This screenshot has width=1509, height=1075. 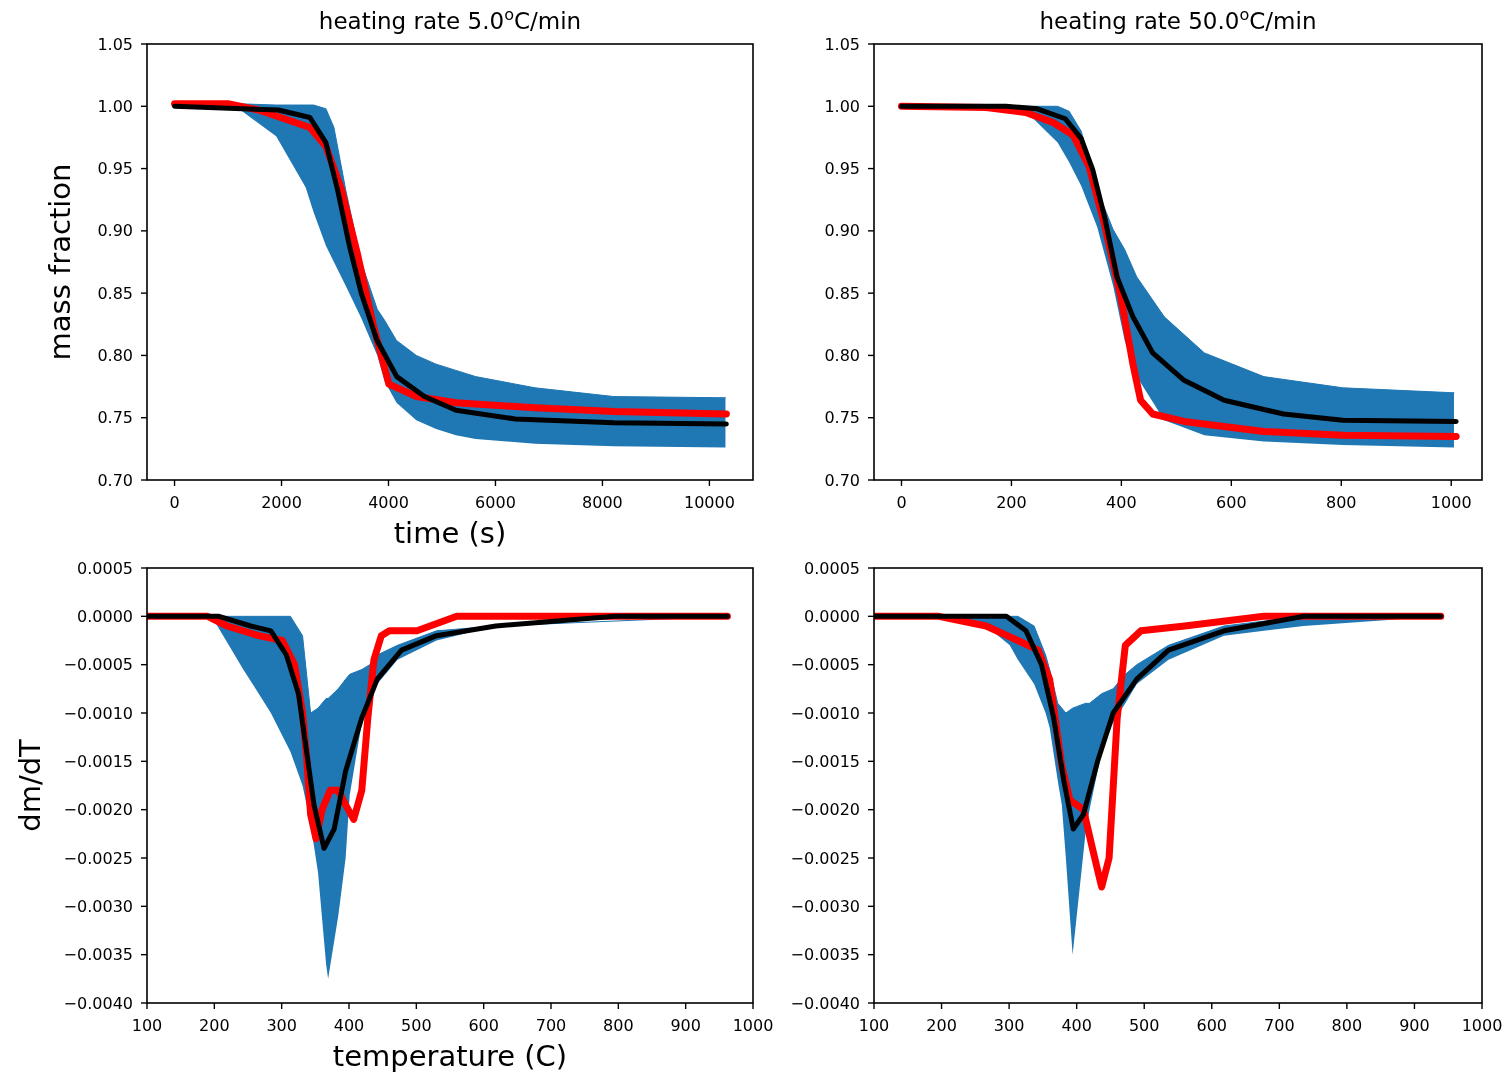 What do you see at coordinates (495, 502) in the screenshot?
I see `x-tick-label: 6000` at bounding box center [495, 502].